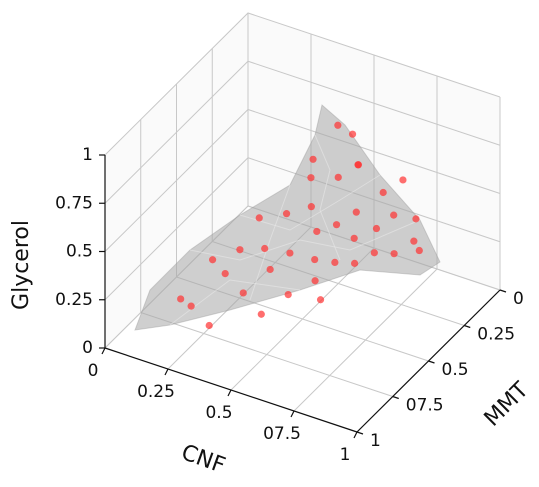  I want to click on z-tick-label: 0, so click(87, 348).